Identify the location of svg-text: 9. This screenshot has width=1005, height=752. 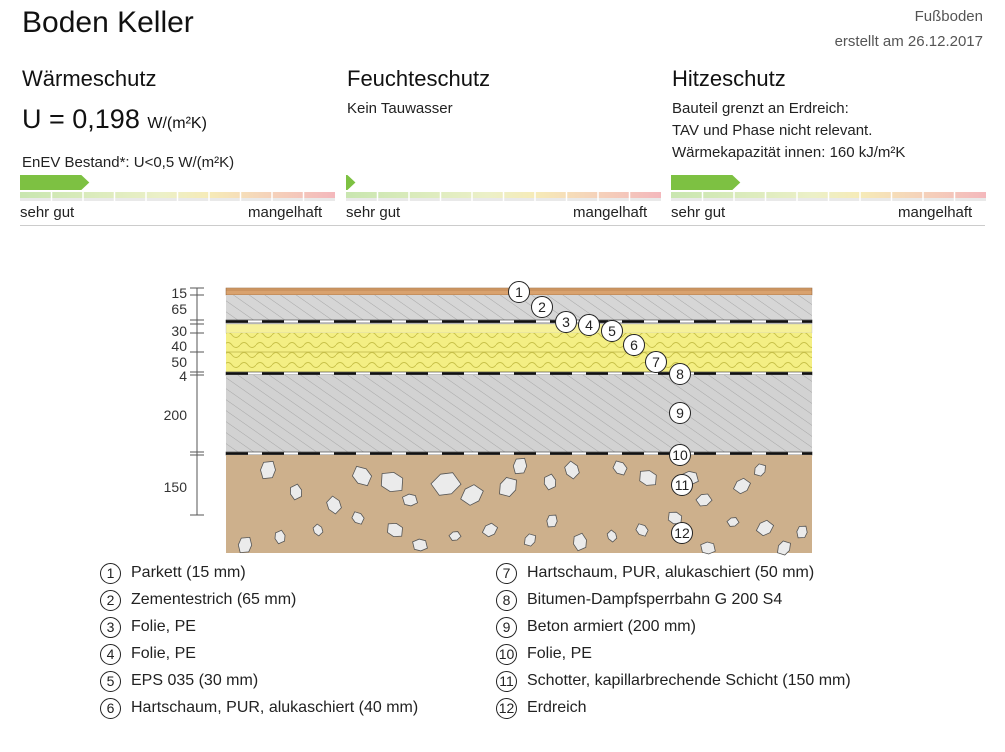
(680, 413).